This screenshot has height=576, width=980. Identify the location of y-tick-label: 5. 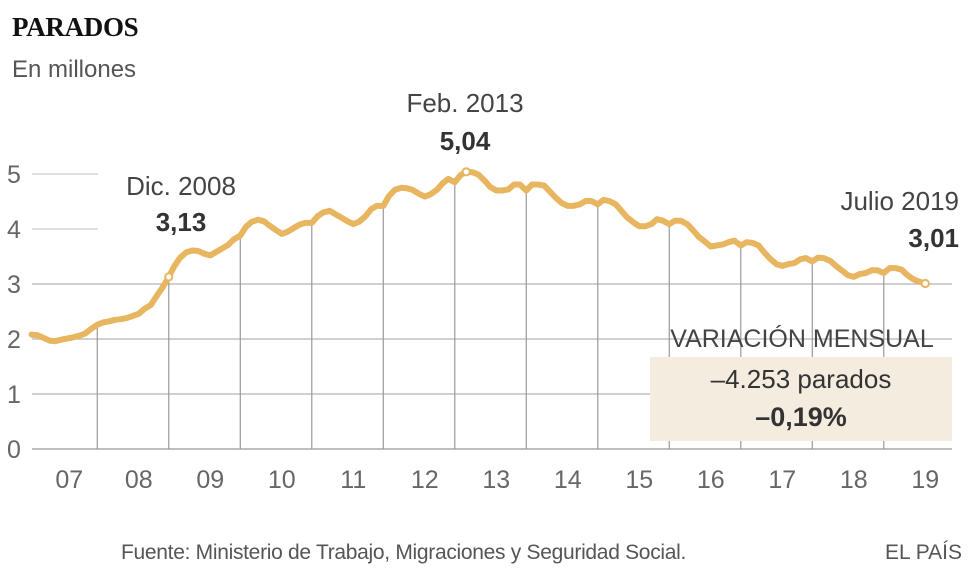
(14, 175).